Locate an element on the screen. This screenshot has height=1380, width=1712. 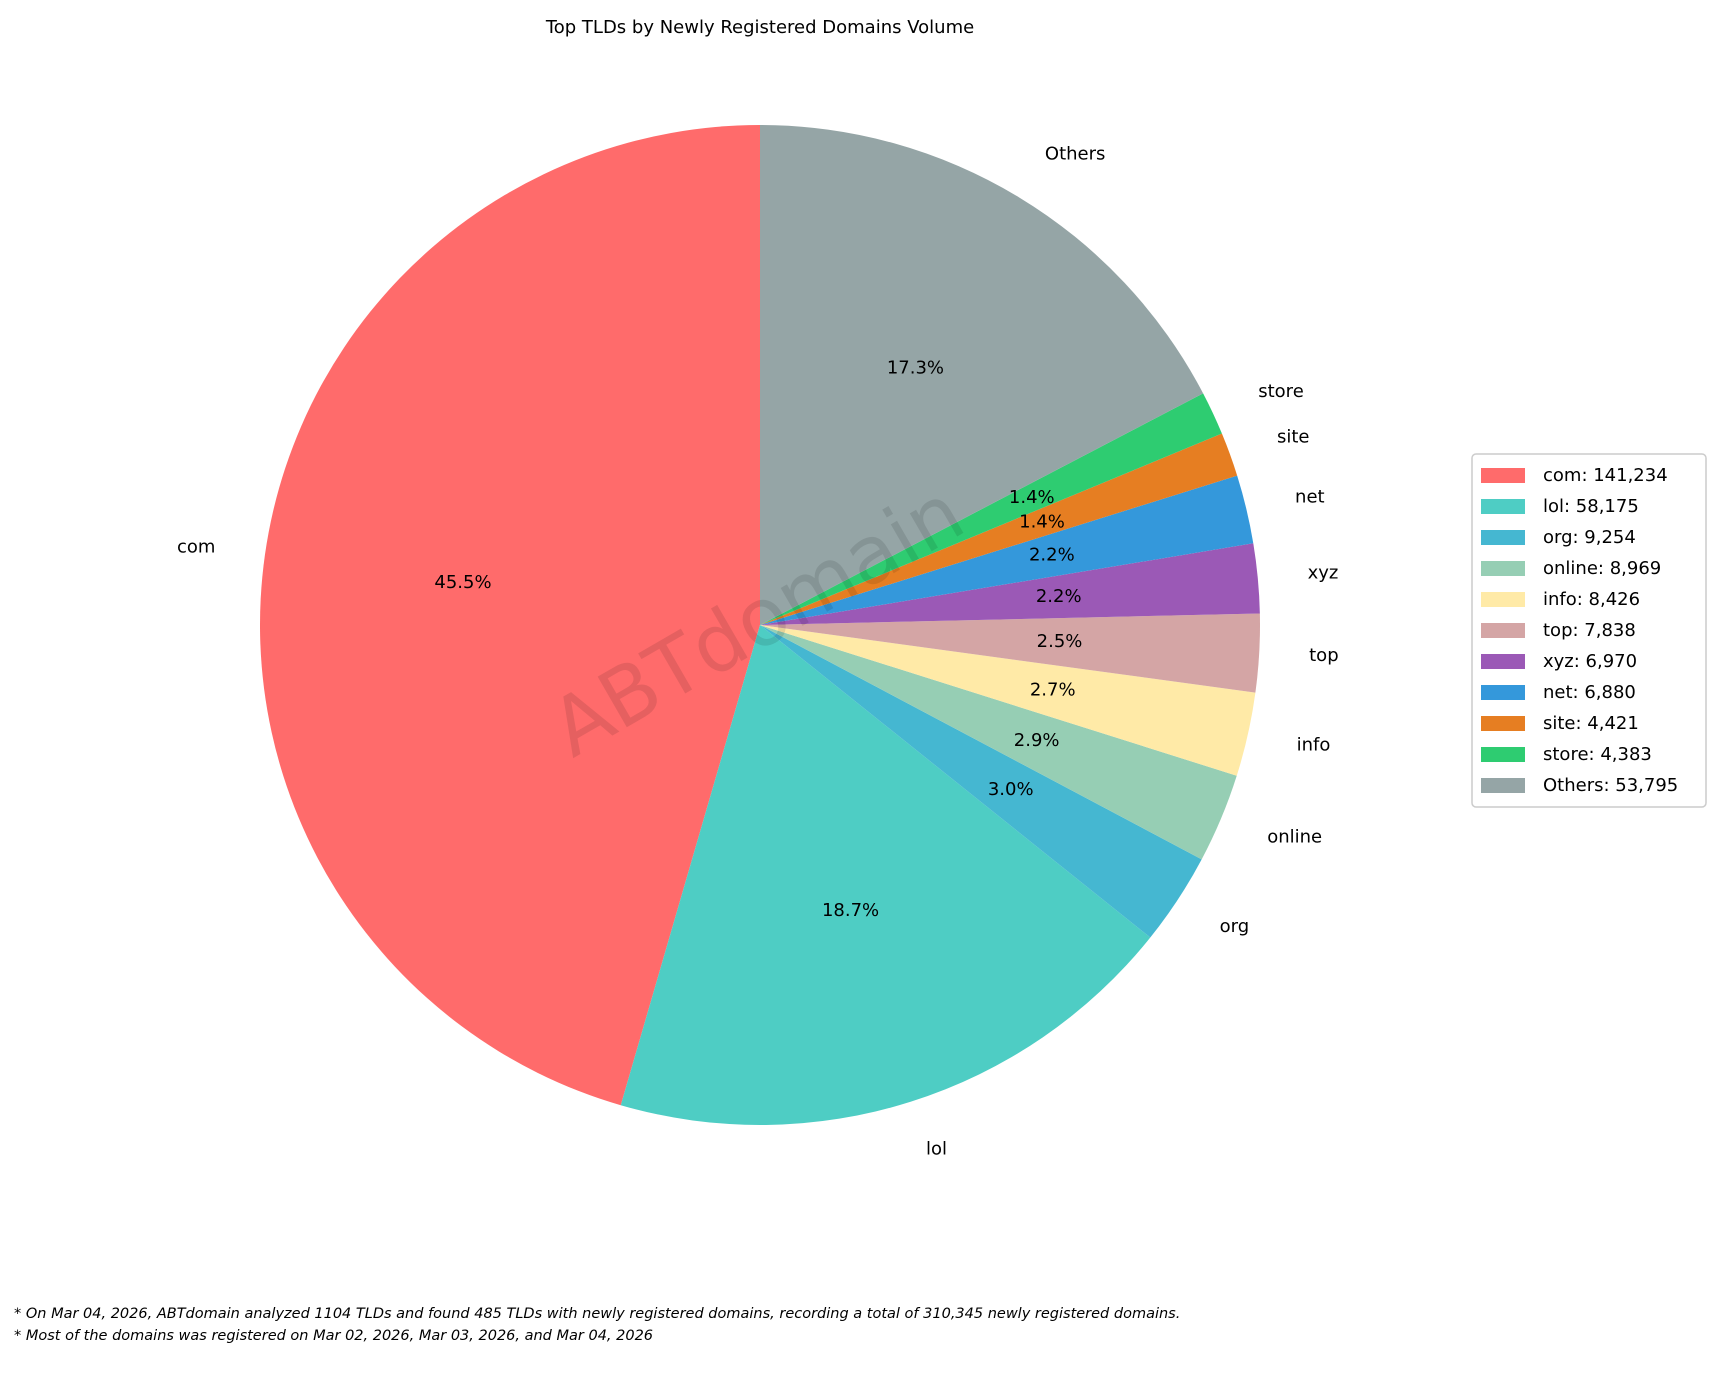
legend-swatch-lol is located at coordinates (1503, 506).